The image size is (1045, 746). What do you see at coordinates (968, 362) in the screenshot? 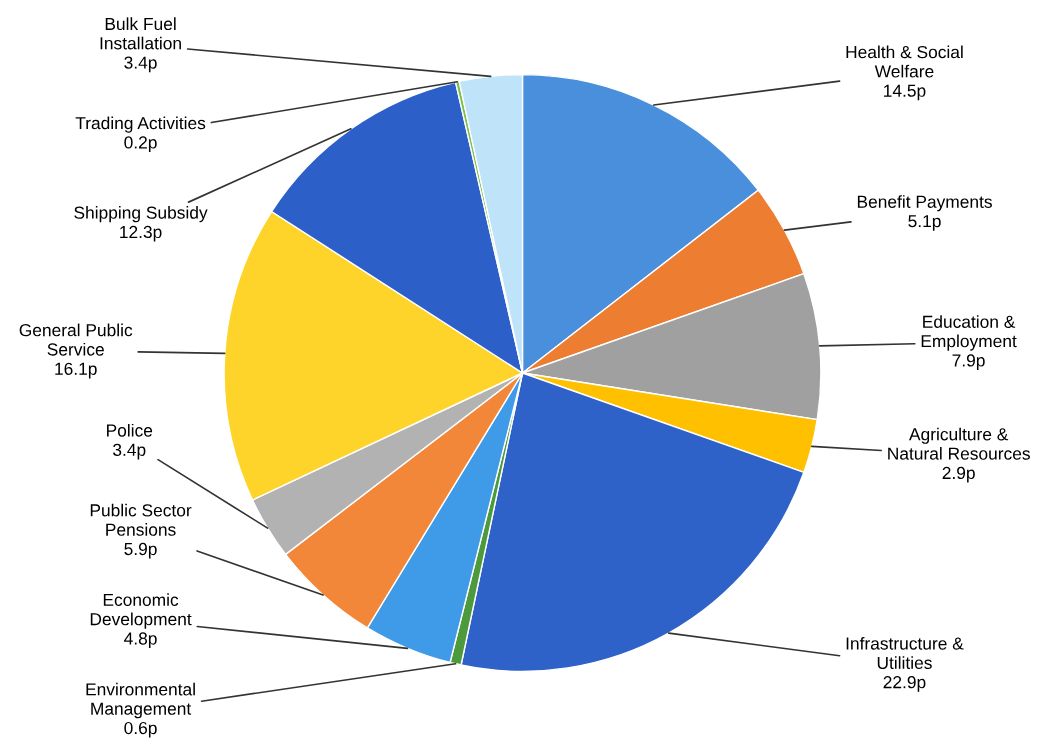
I see `data-label: 7.9p` at bounding box center [968, 362].